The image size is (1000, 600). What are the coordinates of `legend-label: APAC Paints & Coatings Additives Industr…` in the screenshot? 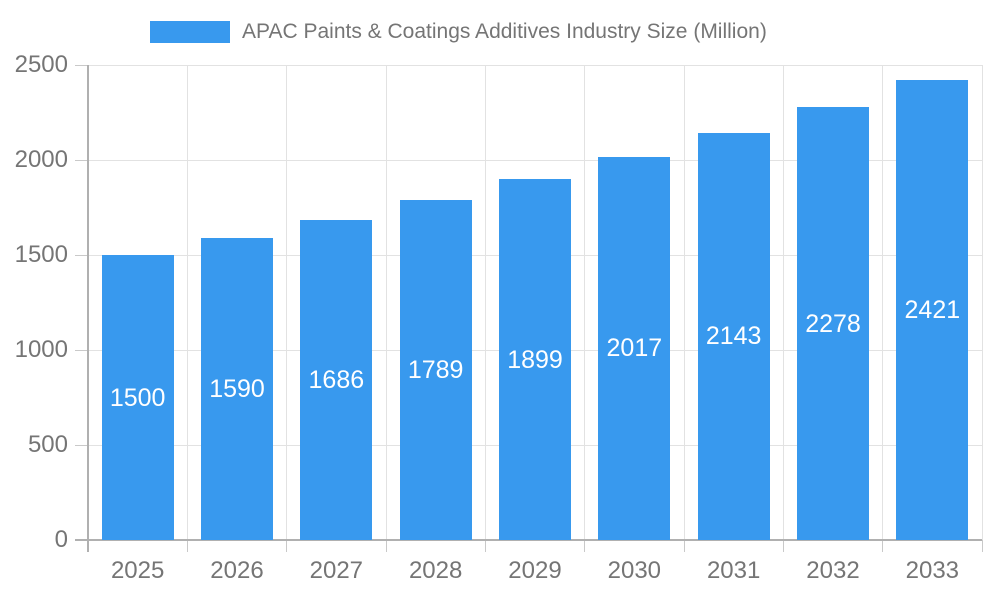 It's located at (504, 31).